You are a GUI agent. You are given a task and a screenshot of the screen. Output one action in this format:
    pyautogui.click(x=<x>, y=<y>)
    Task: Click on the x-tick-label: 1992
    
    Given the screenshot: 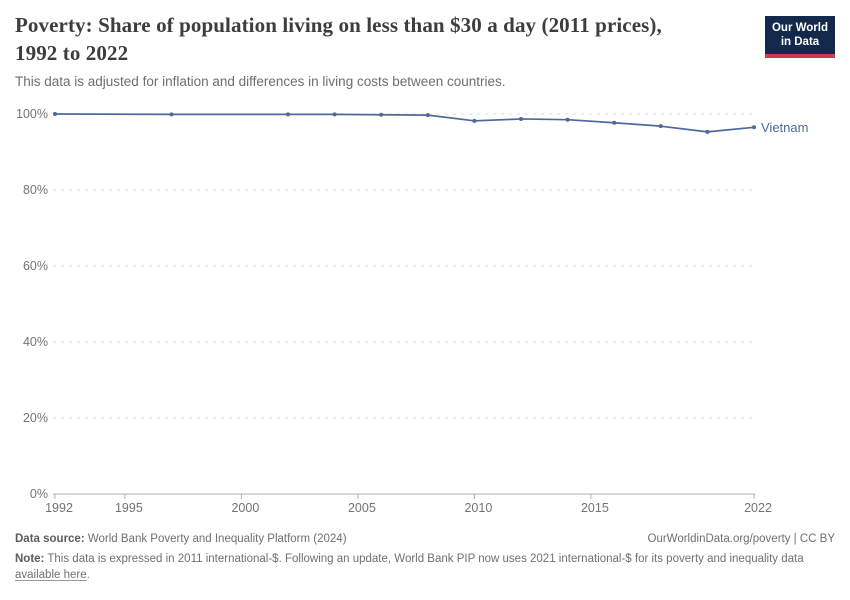 What is the action you would take?
    pyautogui.click(x=59, y=508)
    